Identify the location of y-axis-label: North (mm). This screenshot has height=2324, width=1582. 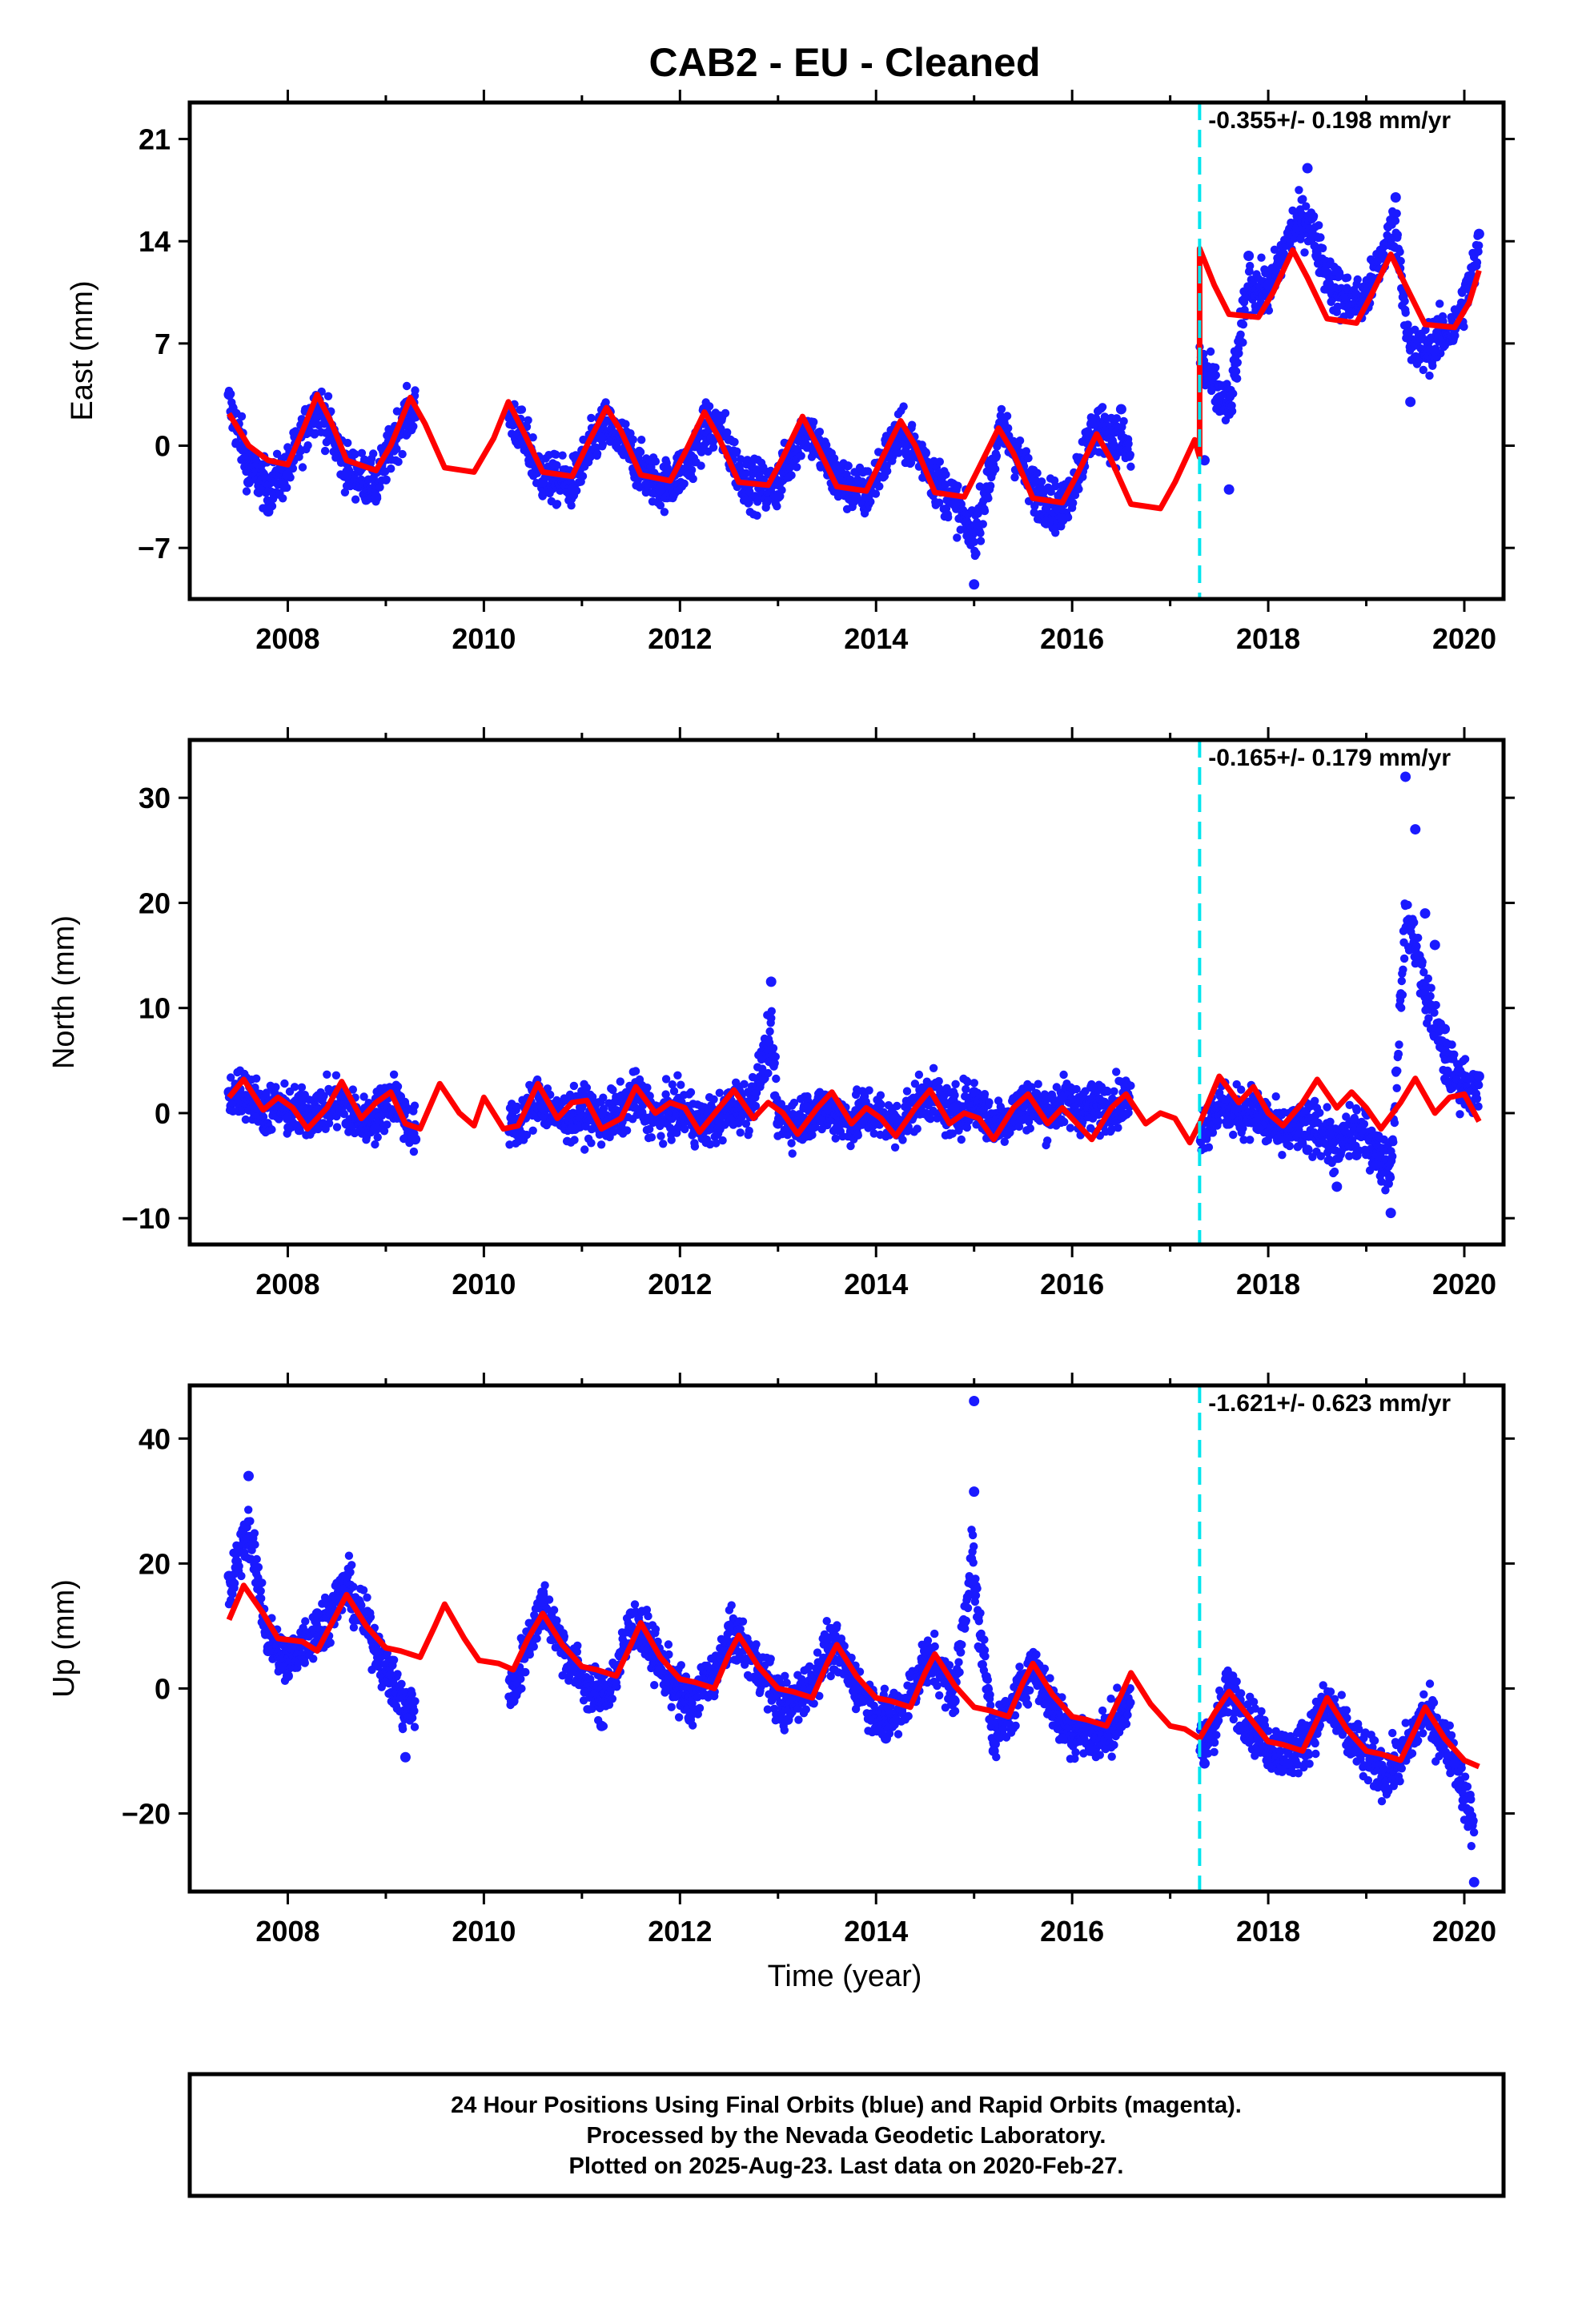
(64, 992).